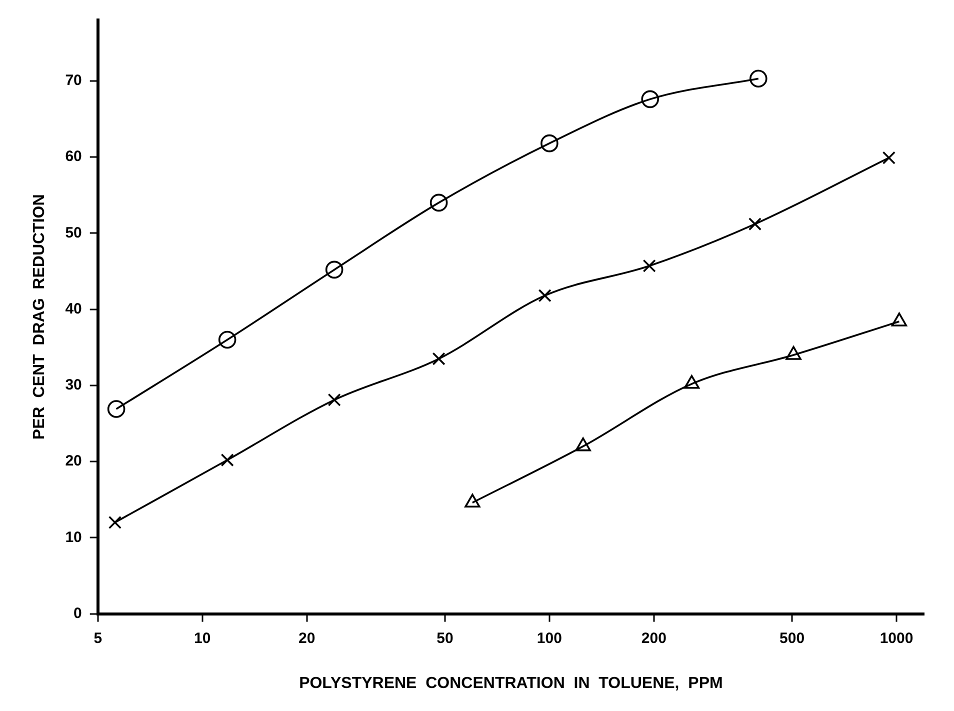 The height and width of the screenshot is (711, 954). What do you see at coordinates (511, 683) in the screenshot?
I see `x-axis-title: POLYSTYRENE CONCENTRATION IN TOLUENE, PPM` at bounding box center [511, 683].